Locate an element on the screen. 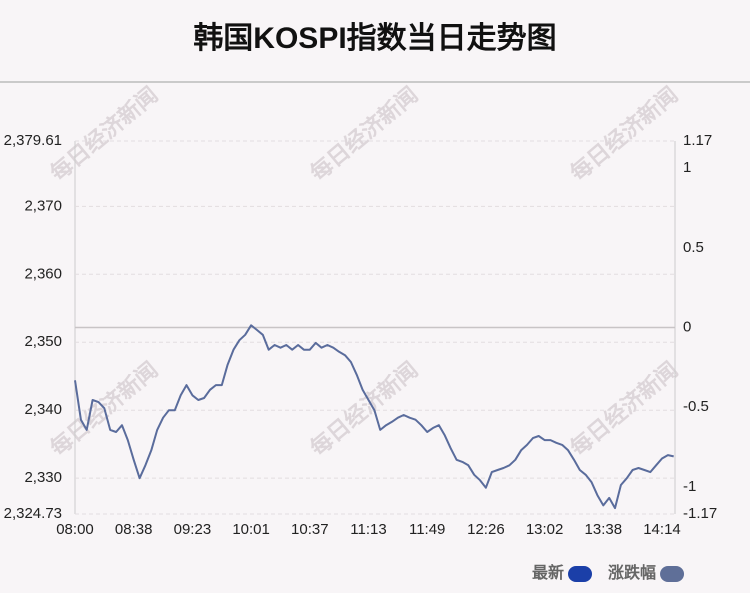  x-tick-label: 09:23 is located at coordinates (193, 529).